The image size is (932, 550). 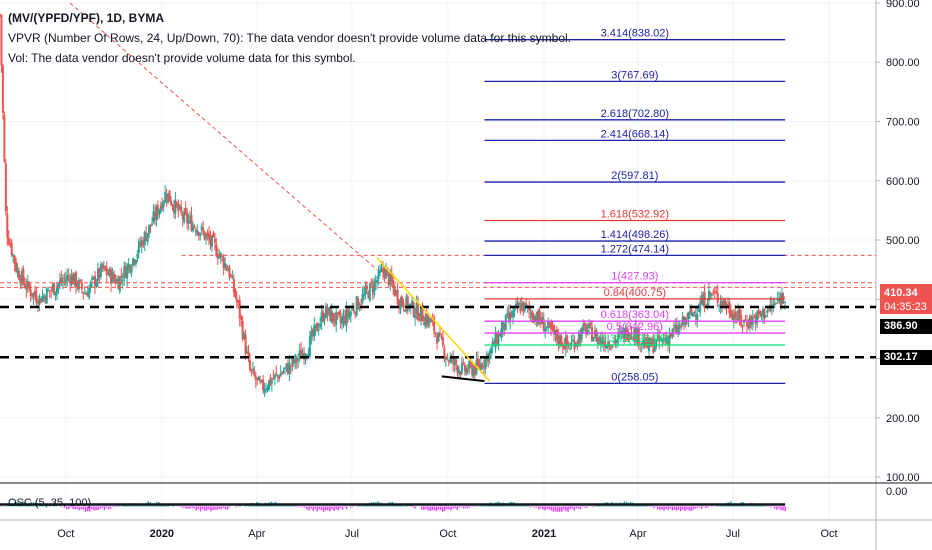 What do you see at coordinates (634, 176) in the screenshot?
I see `fib-level-label: 2(597.81)` at bounding box center [634, 176].